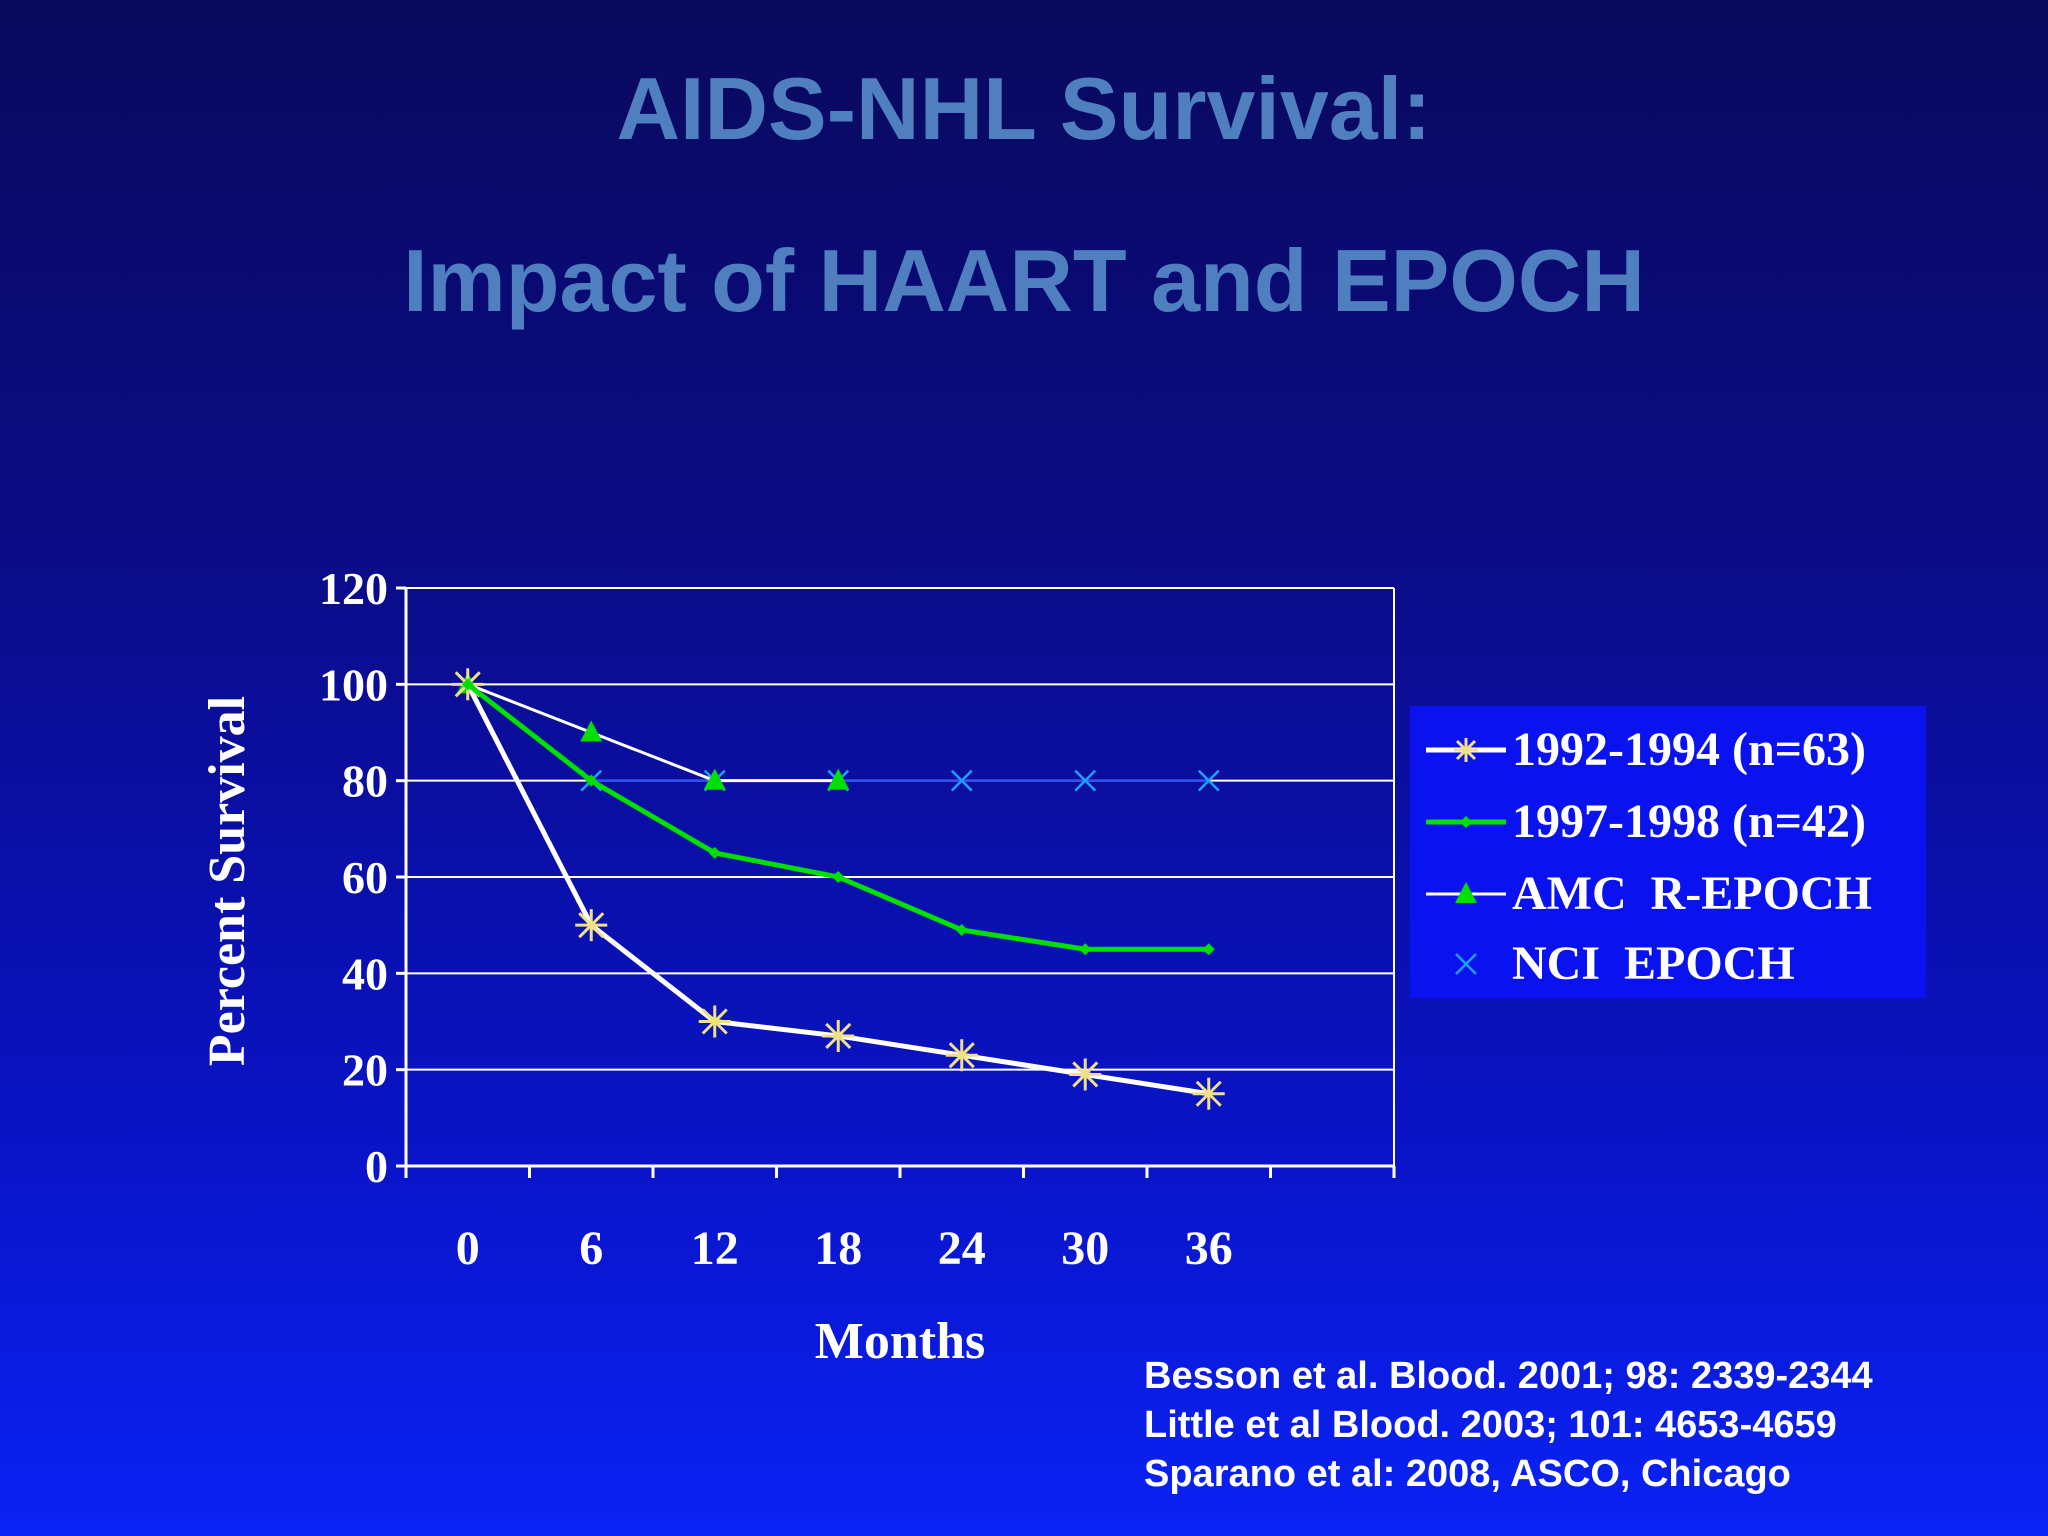  Describe the element at coordinates (1466, 750) in the screenshot. I see `legend-swatch-asterisk-icon` at that location.